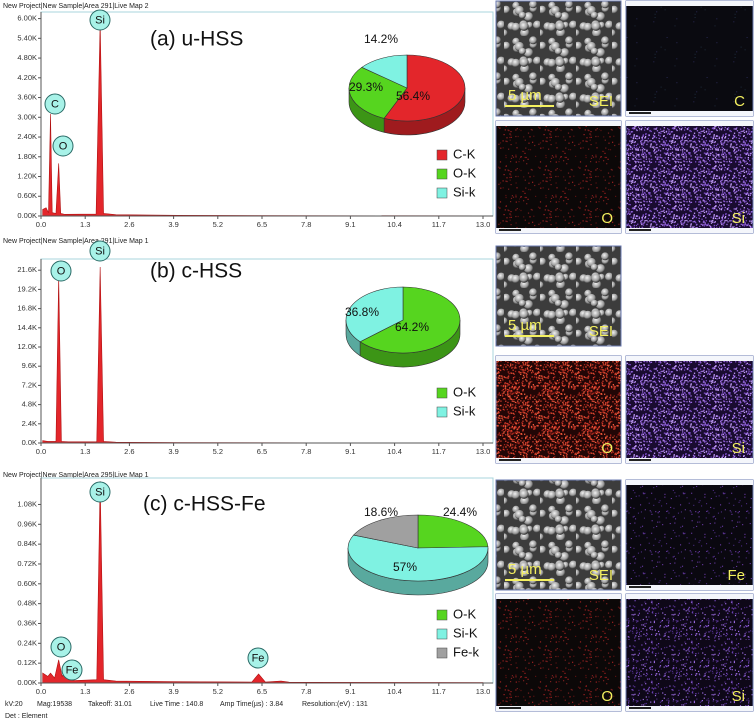 The height and width of the screenshot is (726, 756). I want to click on footer-text: Resolution:(eV) : 131, so click(335, 704).